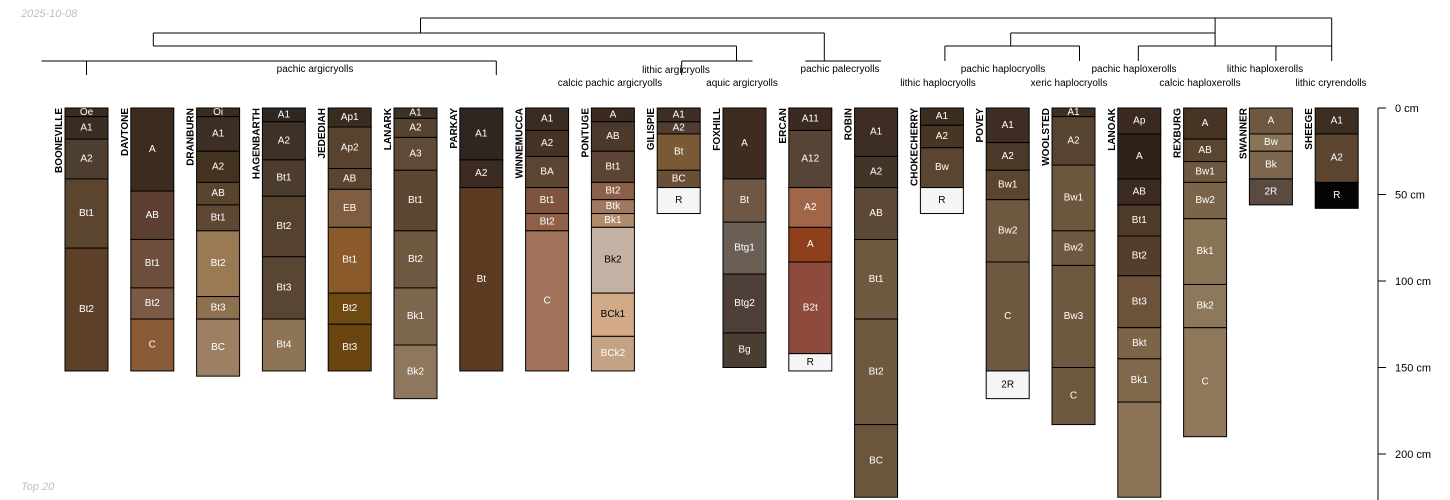  What do you see at coordinates (349, 148) in the screenshot?
I see `horizon-ap2` at bounding box center [349, 148].